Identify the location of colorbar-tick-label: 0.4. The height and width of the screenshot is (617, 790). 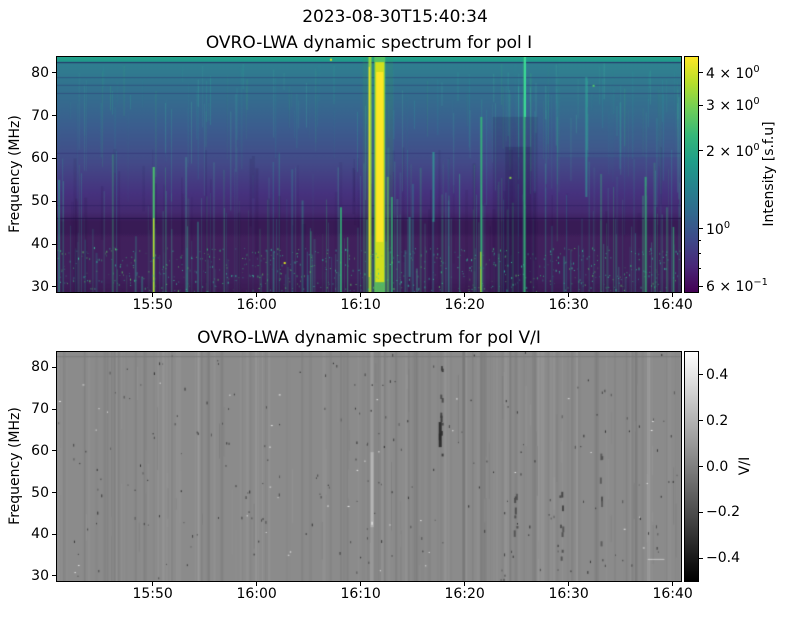
(717, 374).